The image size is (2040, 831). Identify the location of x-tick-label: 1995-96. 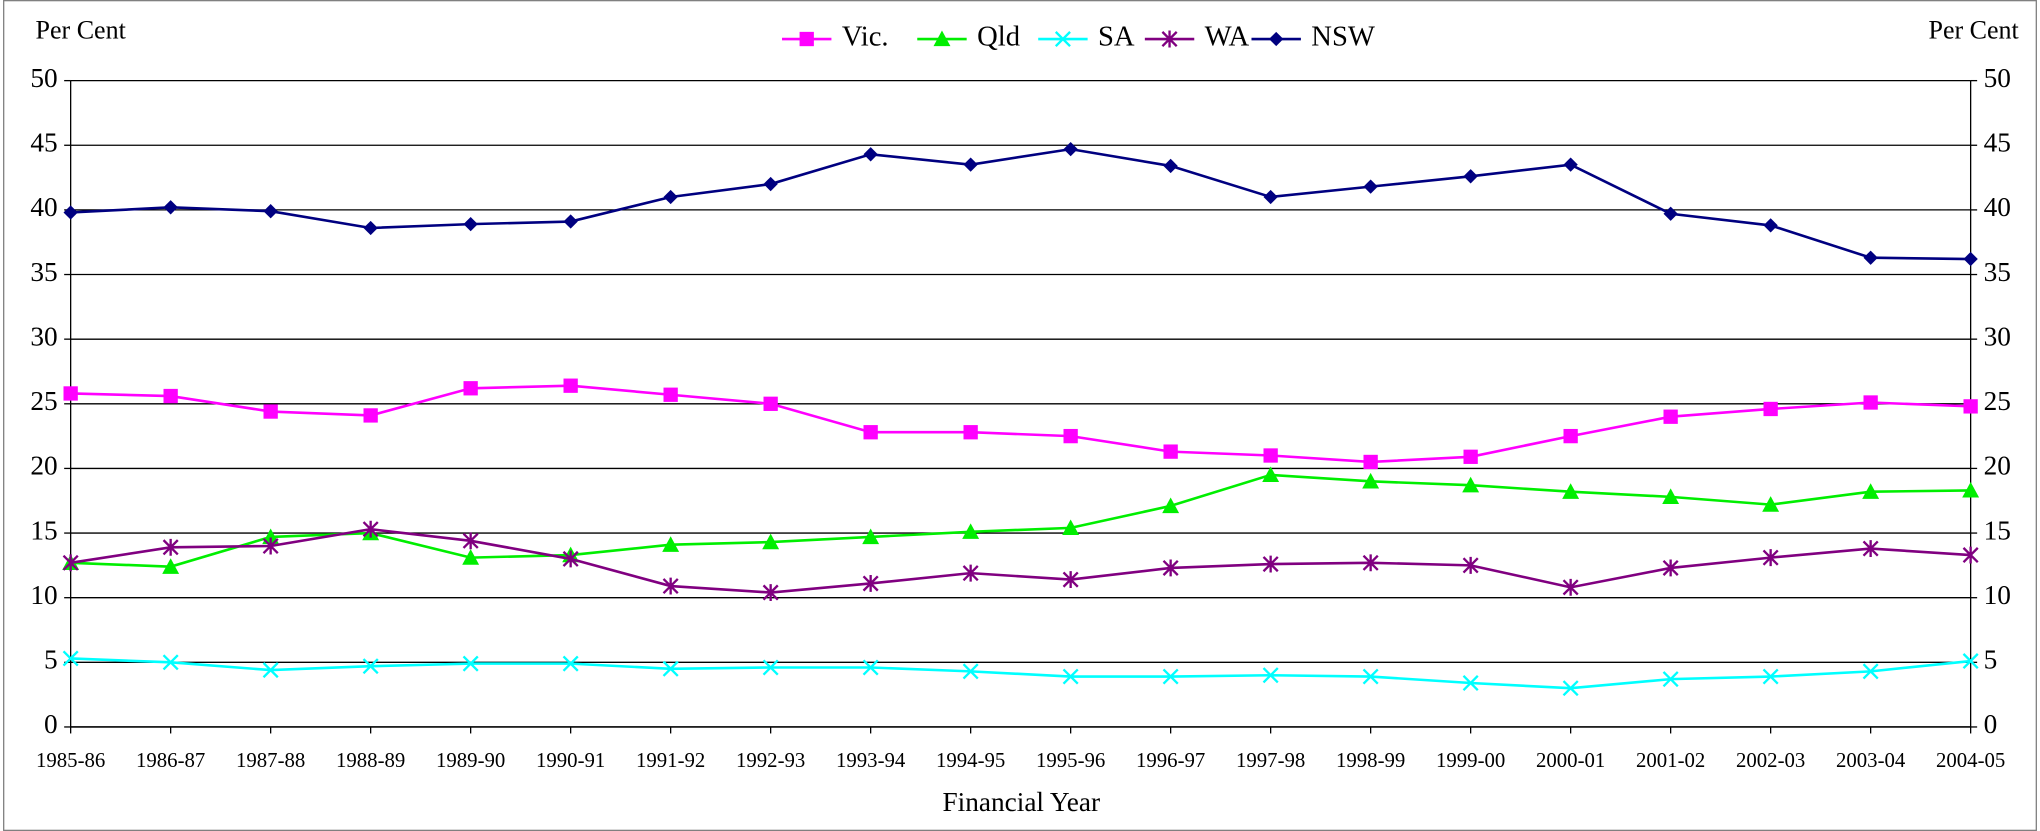
(1070, 760).